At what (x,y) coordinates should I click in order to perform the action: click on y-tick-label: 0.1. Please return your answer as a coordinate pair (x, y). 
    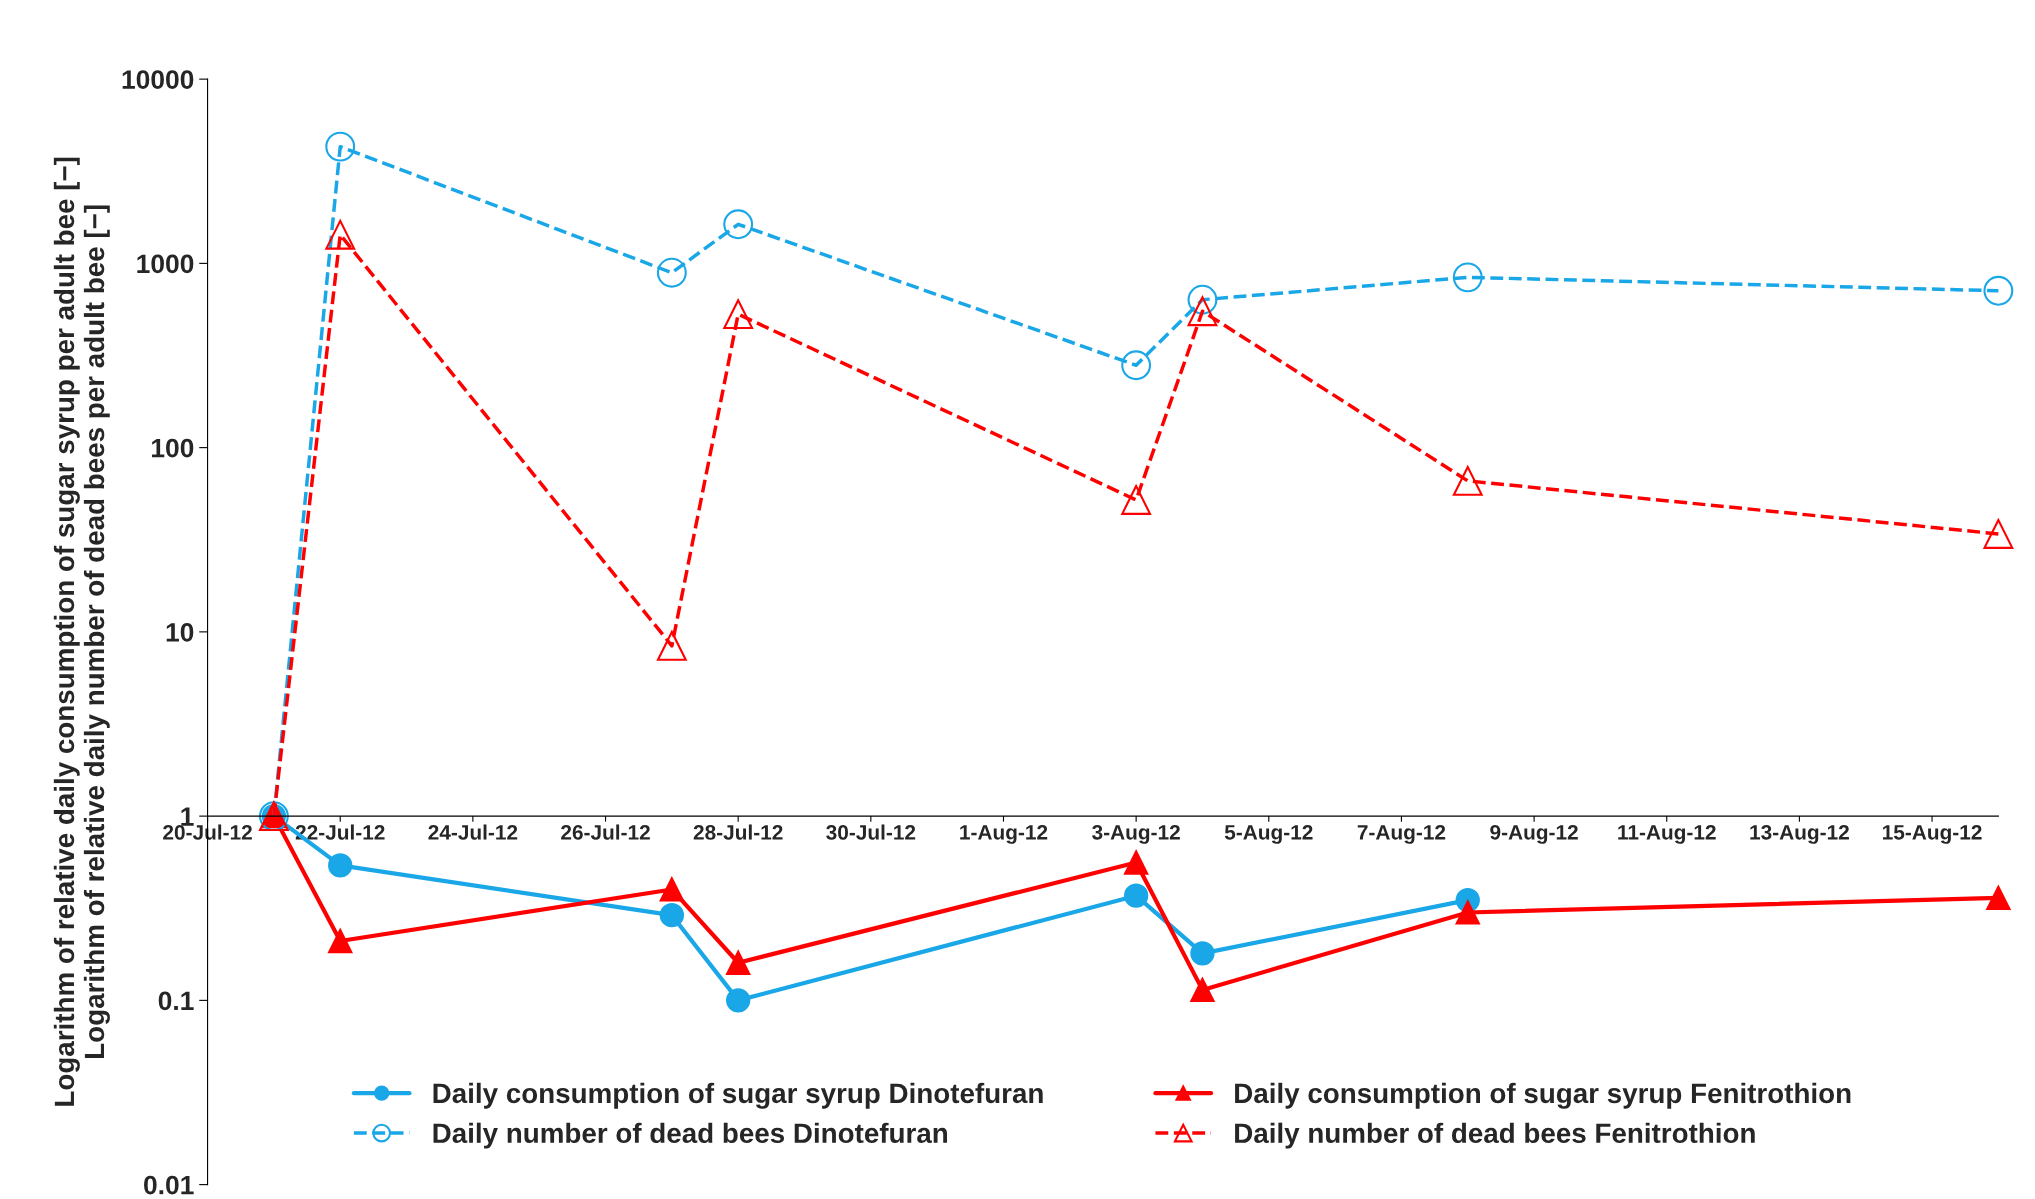
    Looking at the image, I should click on (176, 1001).